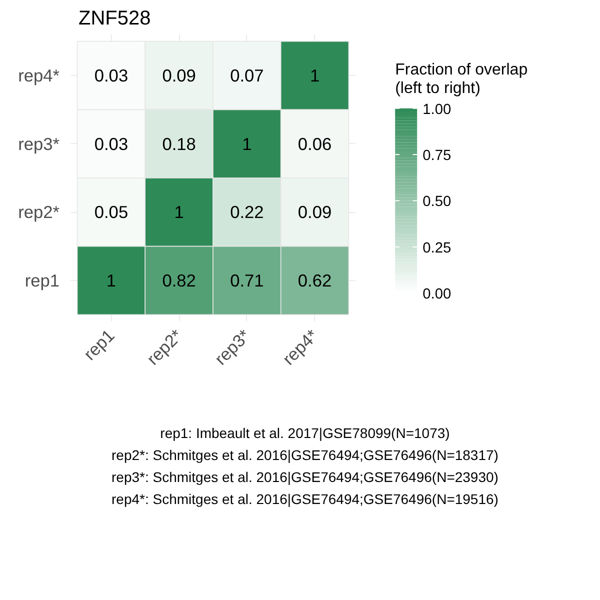 This screenshot has height=600, width=600. Describe the element at coordinates (305, 455) in the screenshot. I see `text: rep2*: Schmitges et al. 2016|GSE76494;GSE76496(N=18317)` at that location.